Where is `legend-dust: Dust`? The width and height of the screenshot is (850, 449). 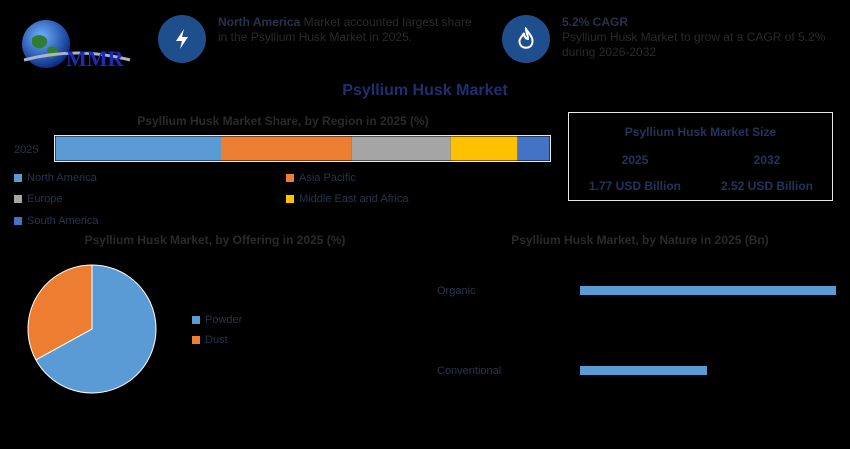
legend-dust: Dust is located at coordinates (210, 340).